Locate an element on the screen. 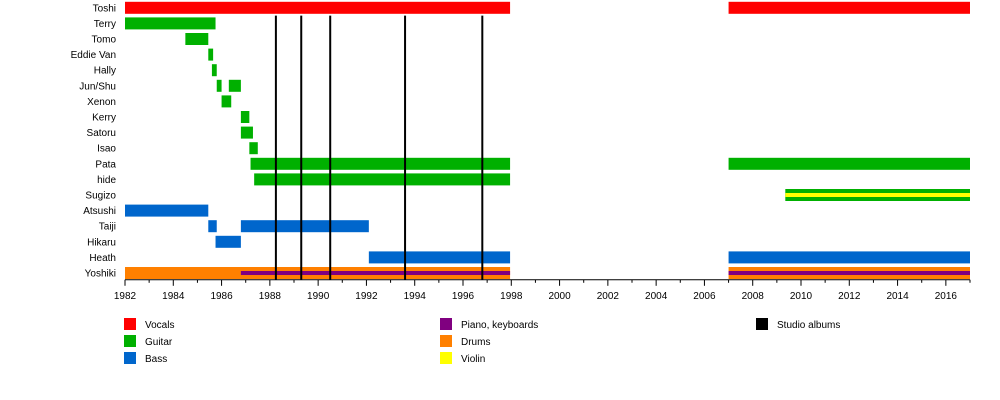  member-label: Sugizo is located at coordinates (100, 196).